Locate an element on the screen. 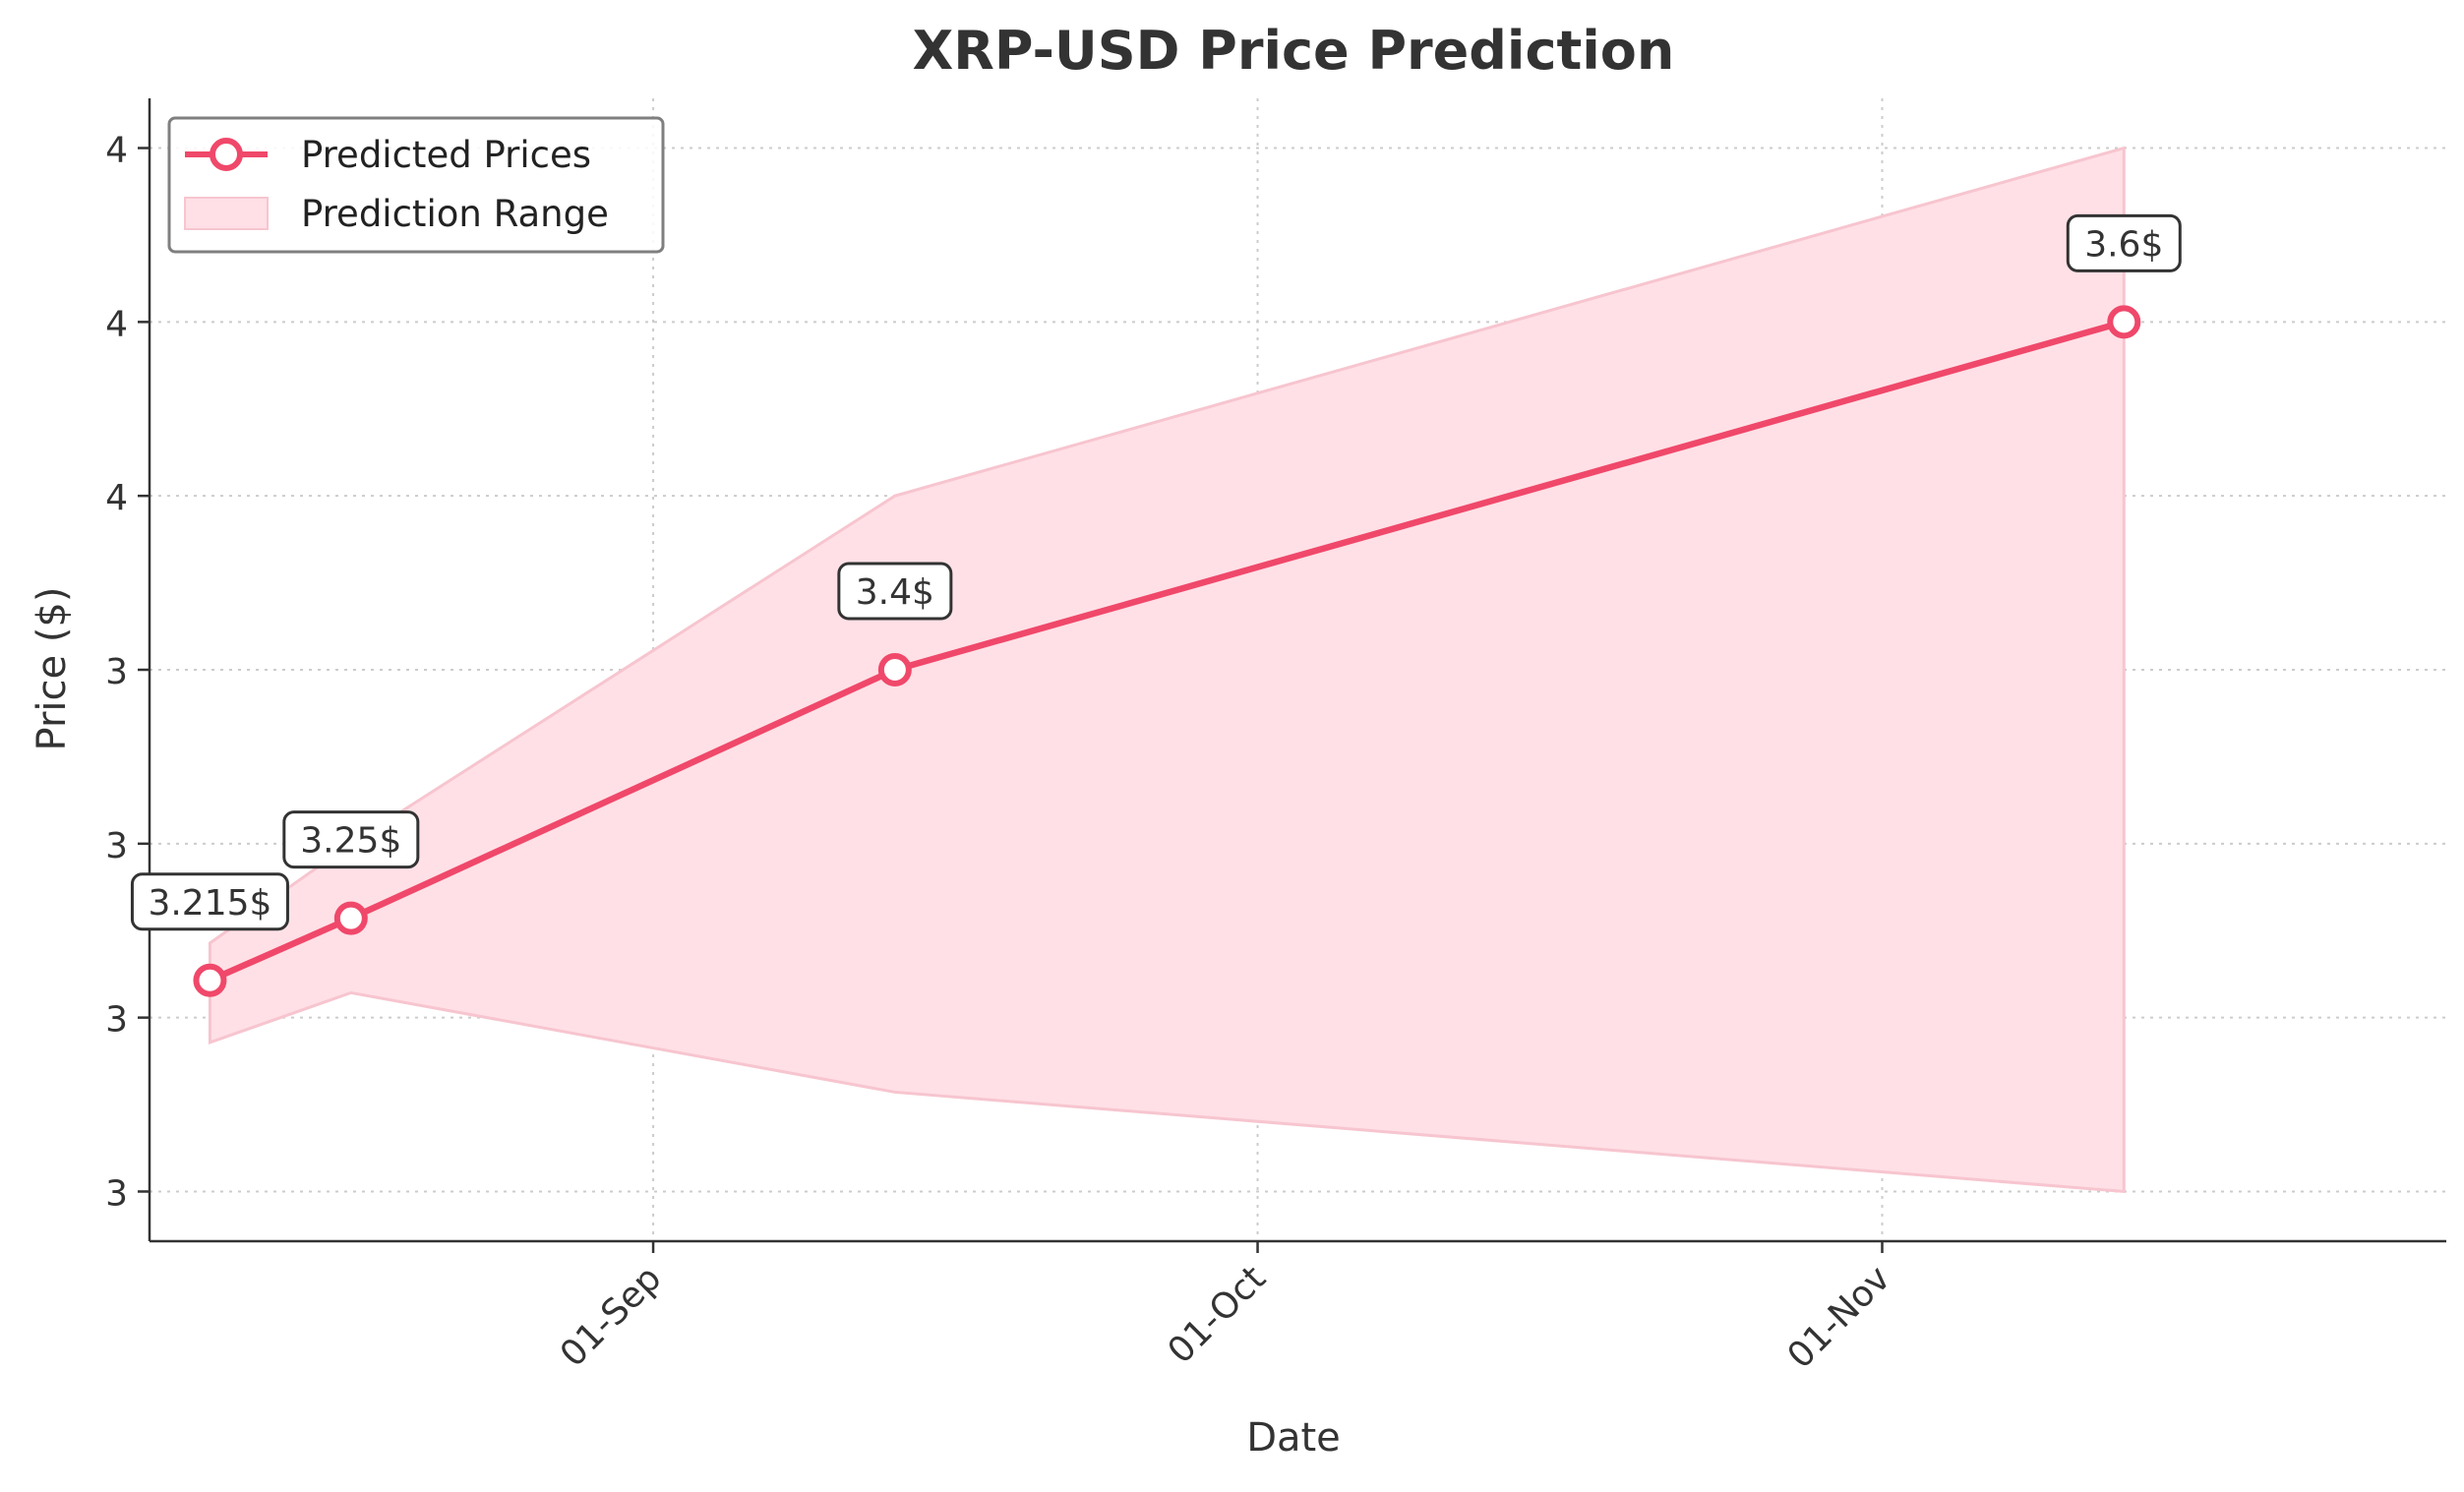 This screenshot has height=1492, width=2464. data-label: 3.6$ is located at coordinates (2124, 244).